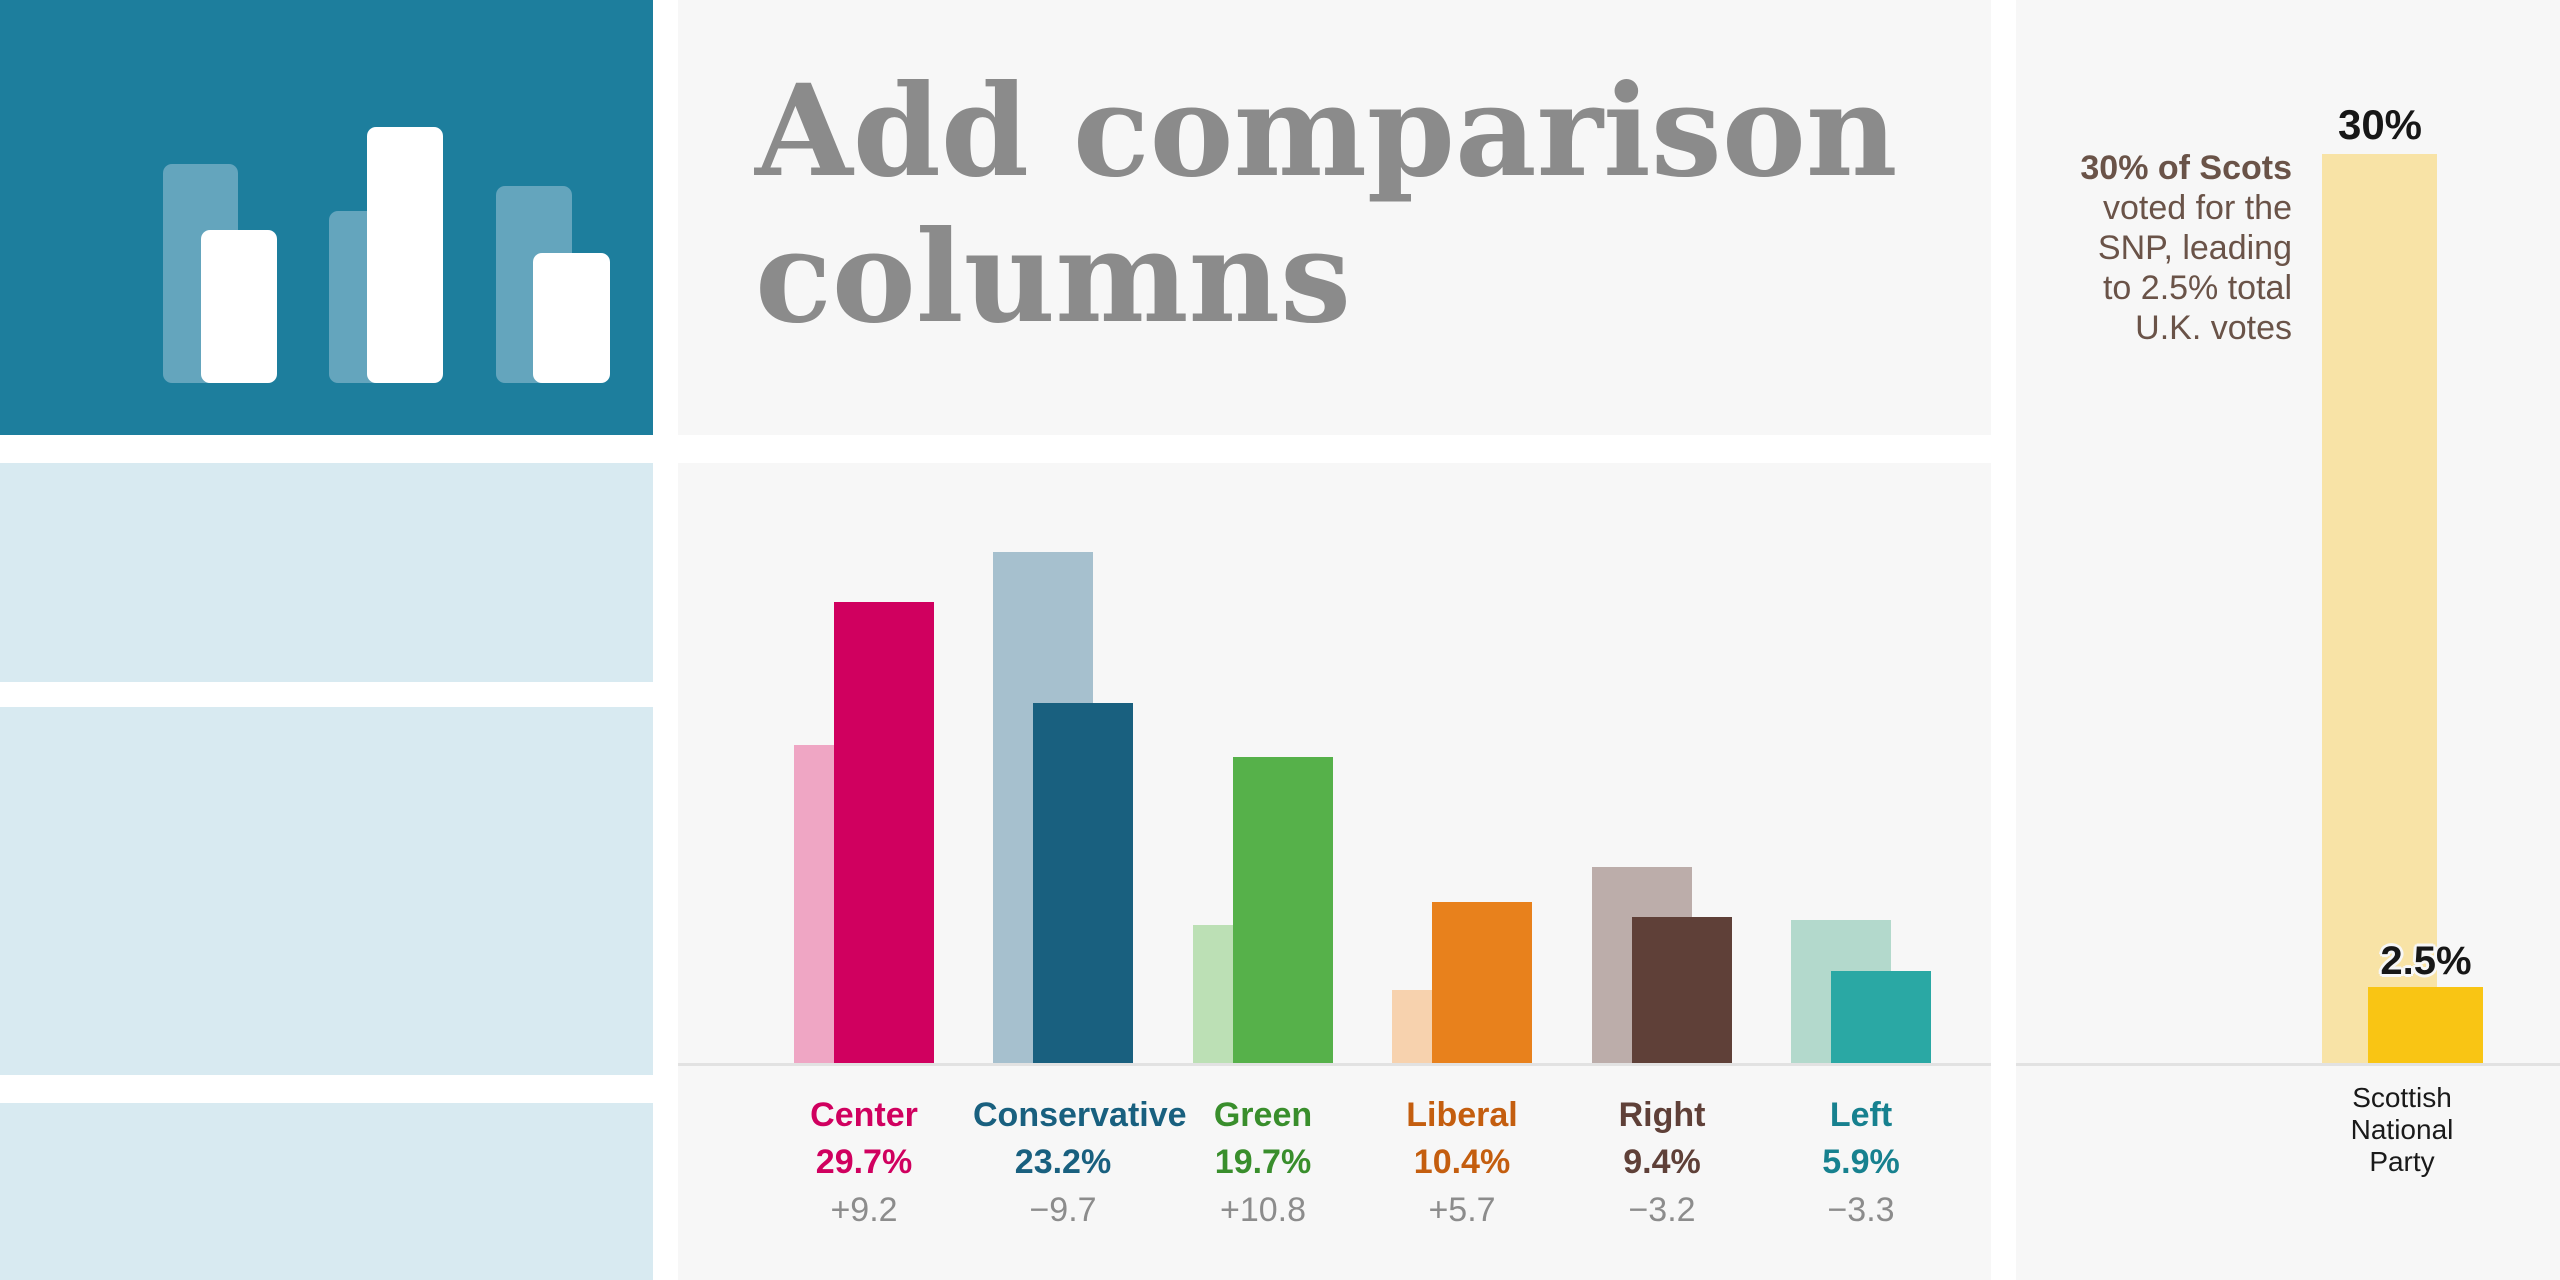  What do you see at coordinates (1462, 1210) in the screenshot?
I see `category-diff: +5.7` at bounding box center [1462, 1210].